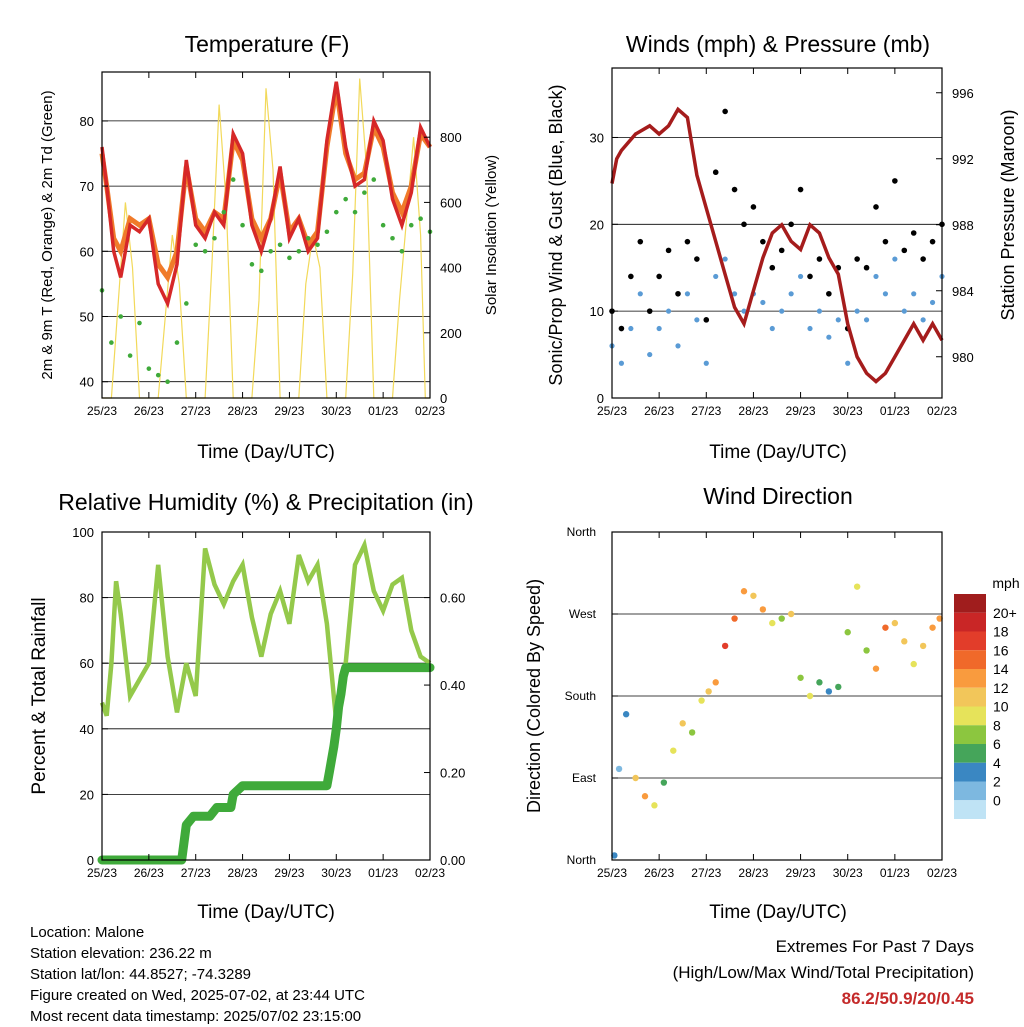 This screenshot has height=1027, width=1024. I want to click on x-tick-label: 30/23, so click(336, 411).